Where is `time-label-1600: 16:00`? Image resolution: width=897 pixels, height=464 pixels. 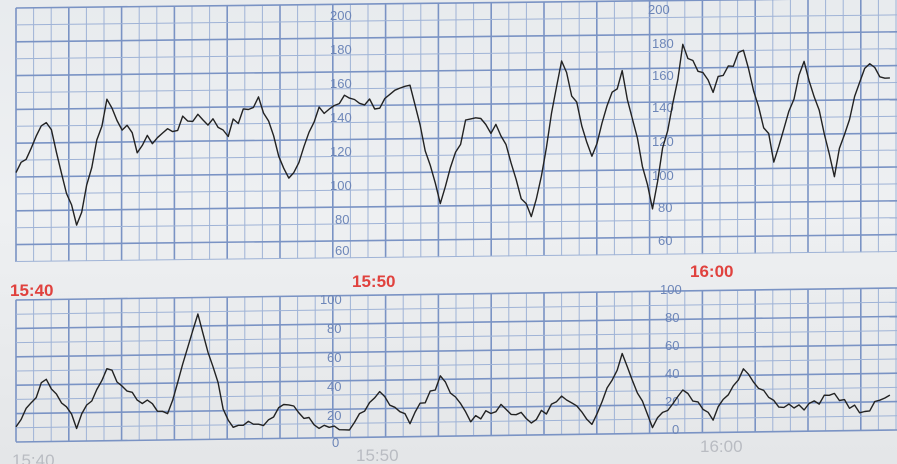 time-label-1600: 16:00 is located at coordinates (711, 271).